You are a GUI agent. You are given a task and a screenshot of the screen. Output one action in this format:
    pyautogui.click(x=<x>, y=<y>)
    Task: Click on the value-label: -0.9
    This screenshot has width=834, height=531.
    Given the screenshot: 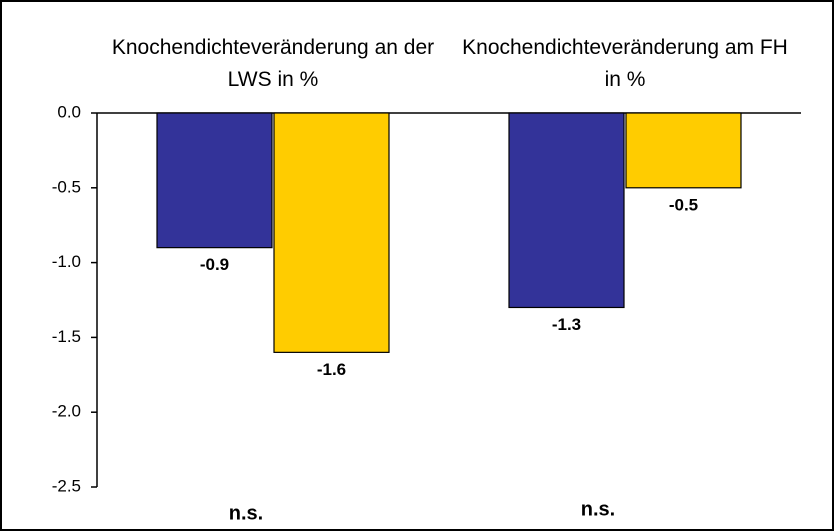 What is the action you would take?
    pyautogui.click(x=214, y=264)
    